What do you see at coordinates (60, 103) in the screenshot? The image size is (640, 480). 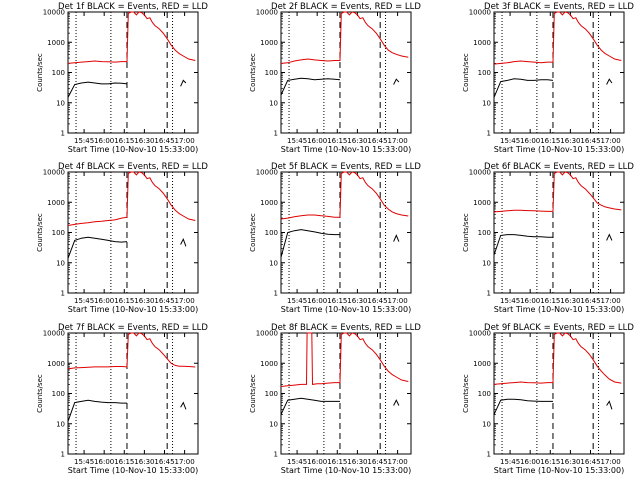 I see `panel-1-ytick-label-1: 10` at bounding box center [60, 103].